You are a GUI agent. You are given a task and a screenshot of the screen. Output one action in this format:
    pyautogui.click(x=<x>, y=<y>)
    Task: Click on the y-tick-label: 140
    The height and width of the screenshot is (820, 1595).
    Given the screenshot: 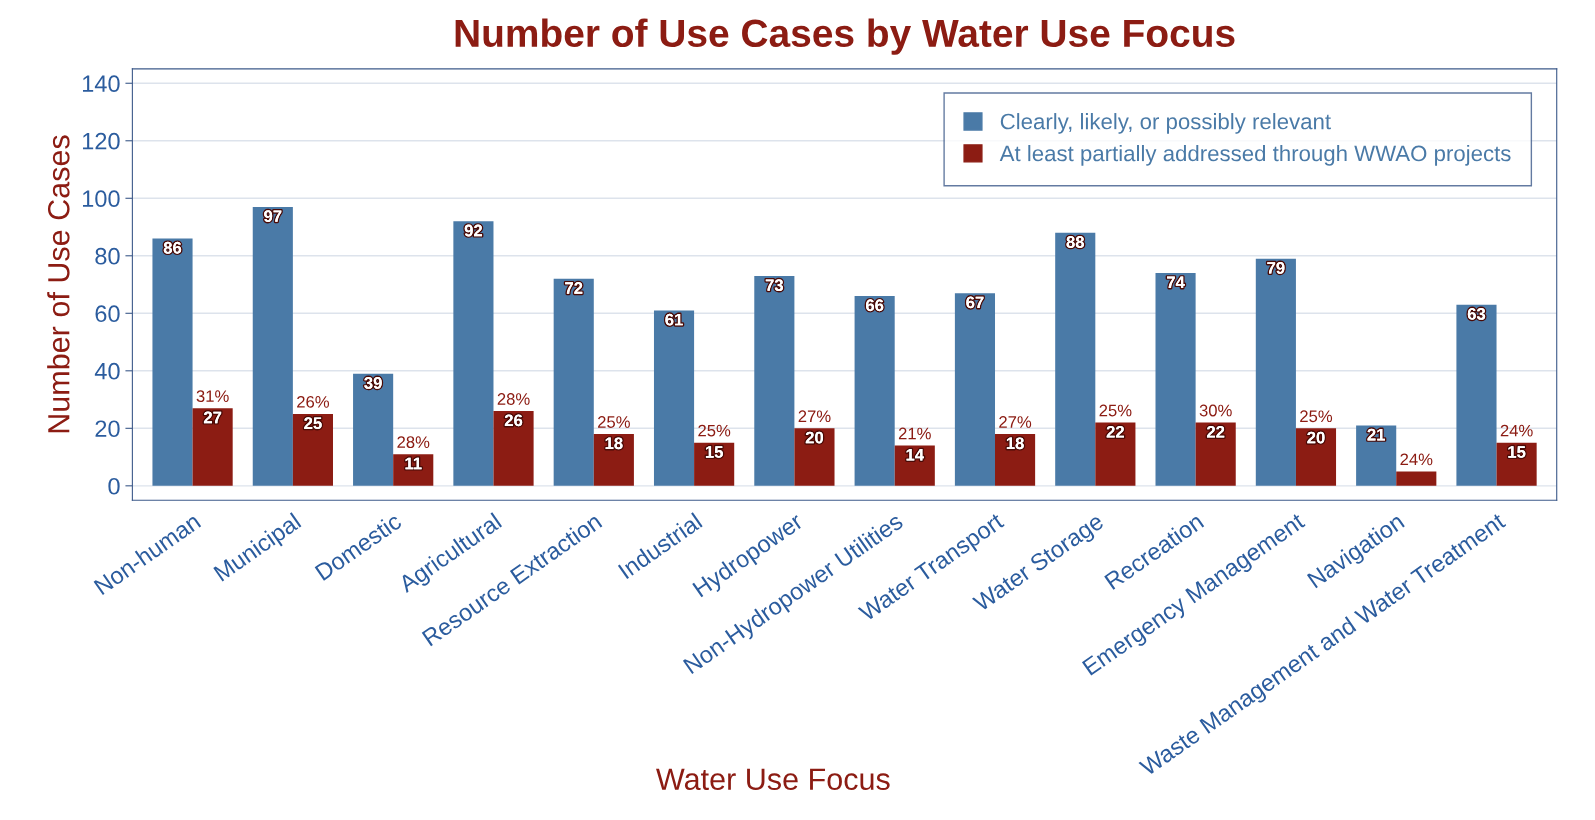 What is the action you would take?
    pyautogui.click(x=101, y=84)
    